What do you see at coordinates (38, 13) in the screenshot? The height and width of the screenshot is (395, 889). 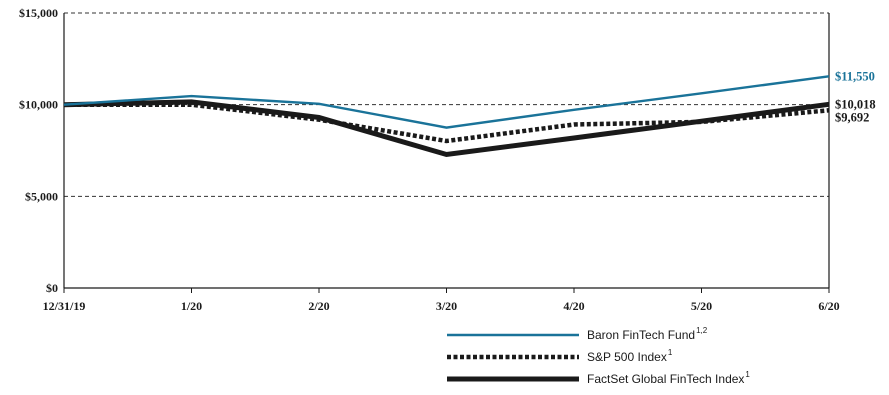 I see `y-tick-label: $15,000` at bounding box center [38, 13].